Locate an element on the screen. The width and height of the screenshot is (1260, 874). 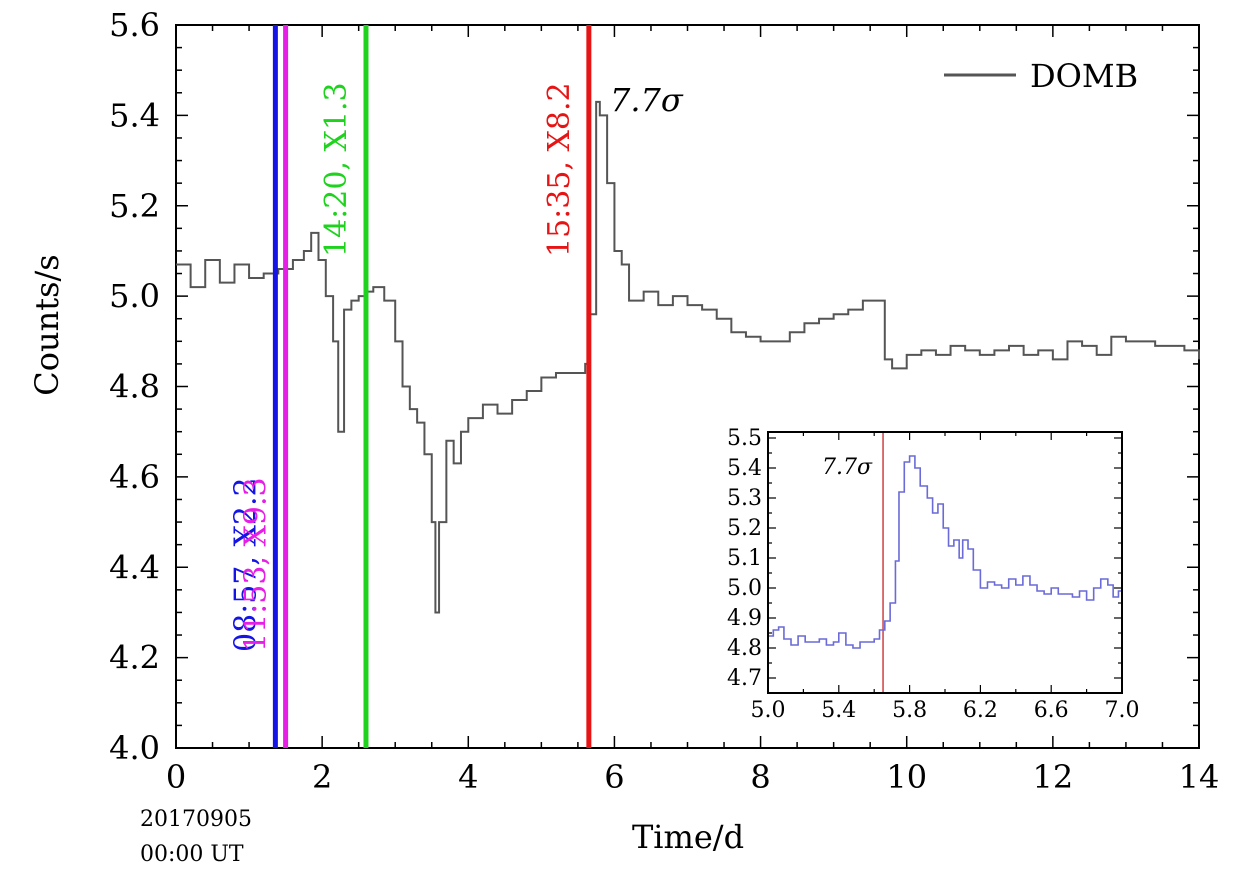
inset-y-tick-label: 5.0 is located at coordinates (744, 588).